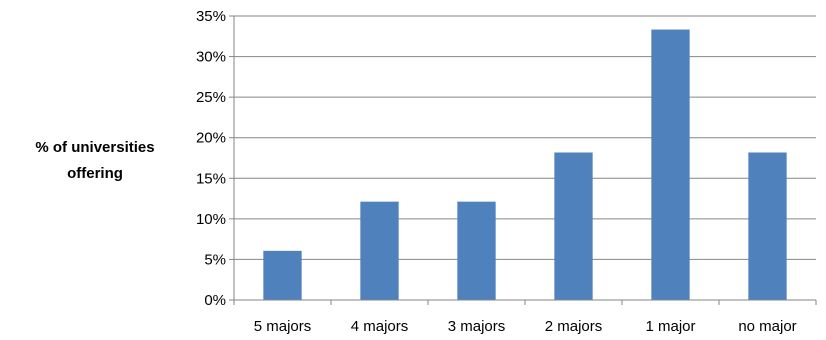 The image size is (826, 340). I want to click on y-tick-label: 25%, so click(211, 97).